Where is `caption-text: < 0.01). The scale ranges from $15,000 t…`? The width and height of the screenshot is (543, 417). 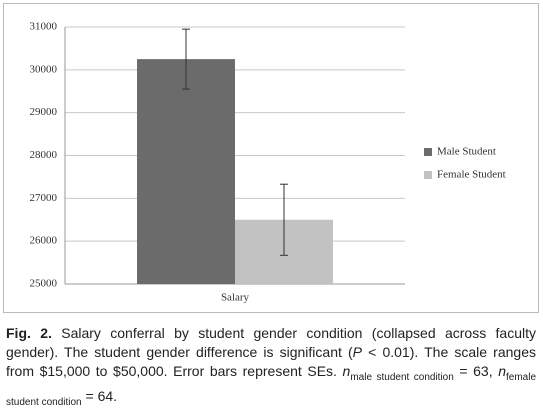
caption-text: < 0.01). The scale ranges from $15,000 t… is located at coordinates (271, 361).